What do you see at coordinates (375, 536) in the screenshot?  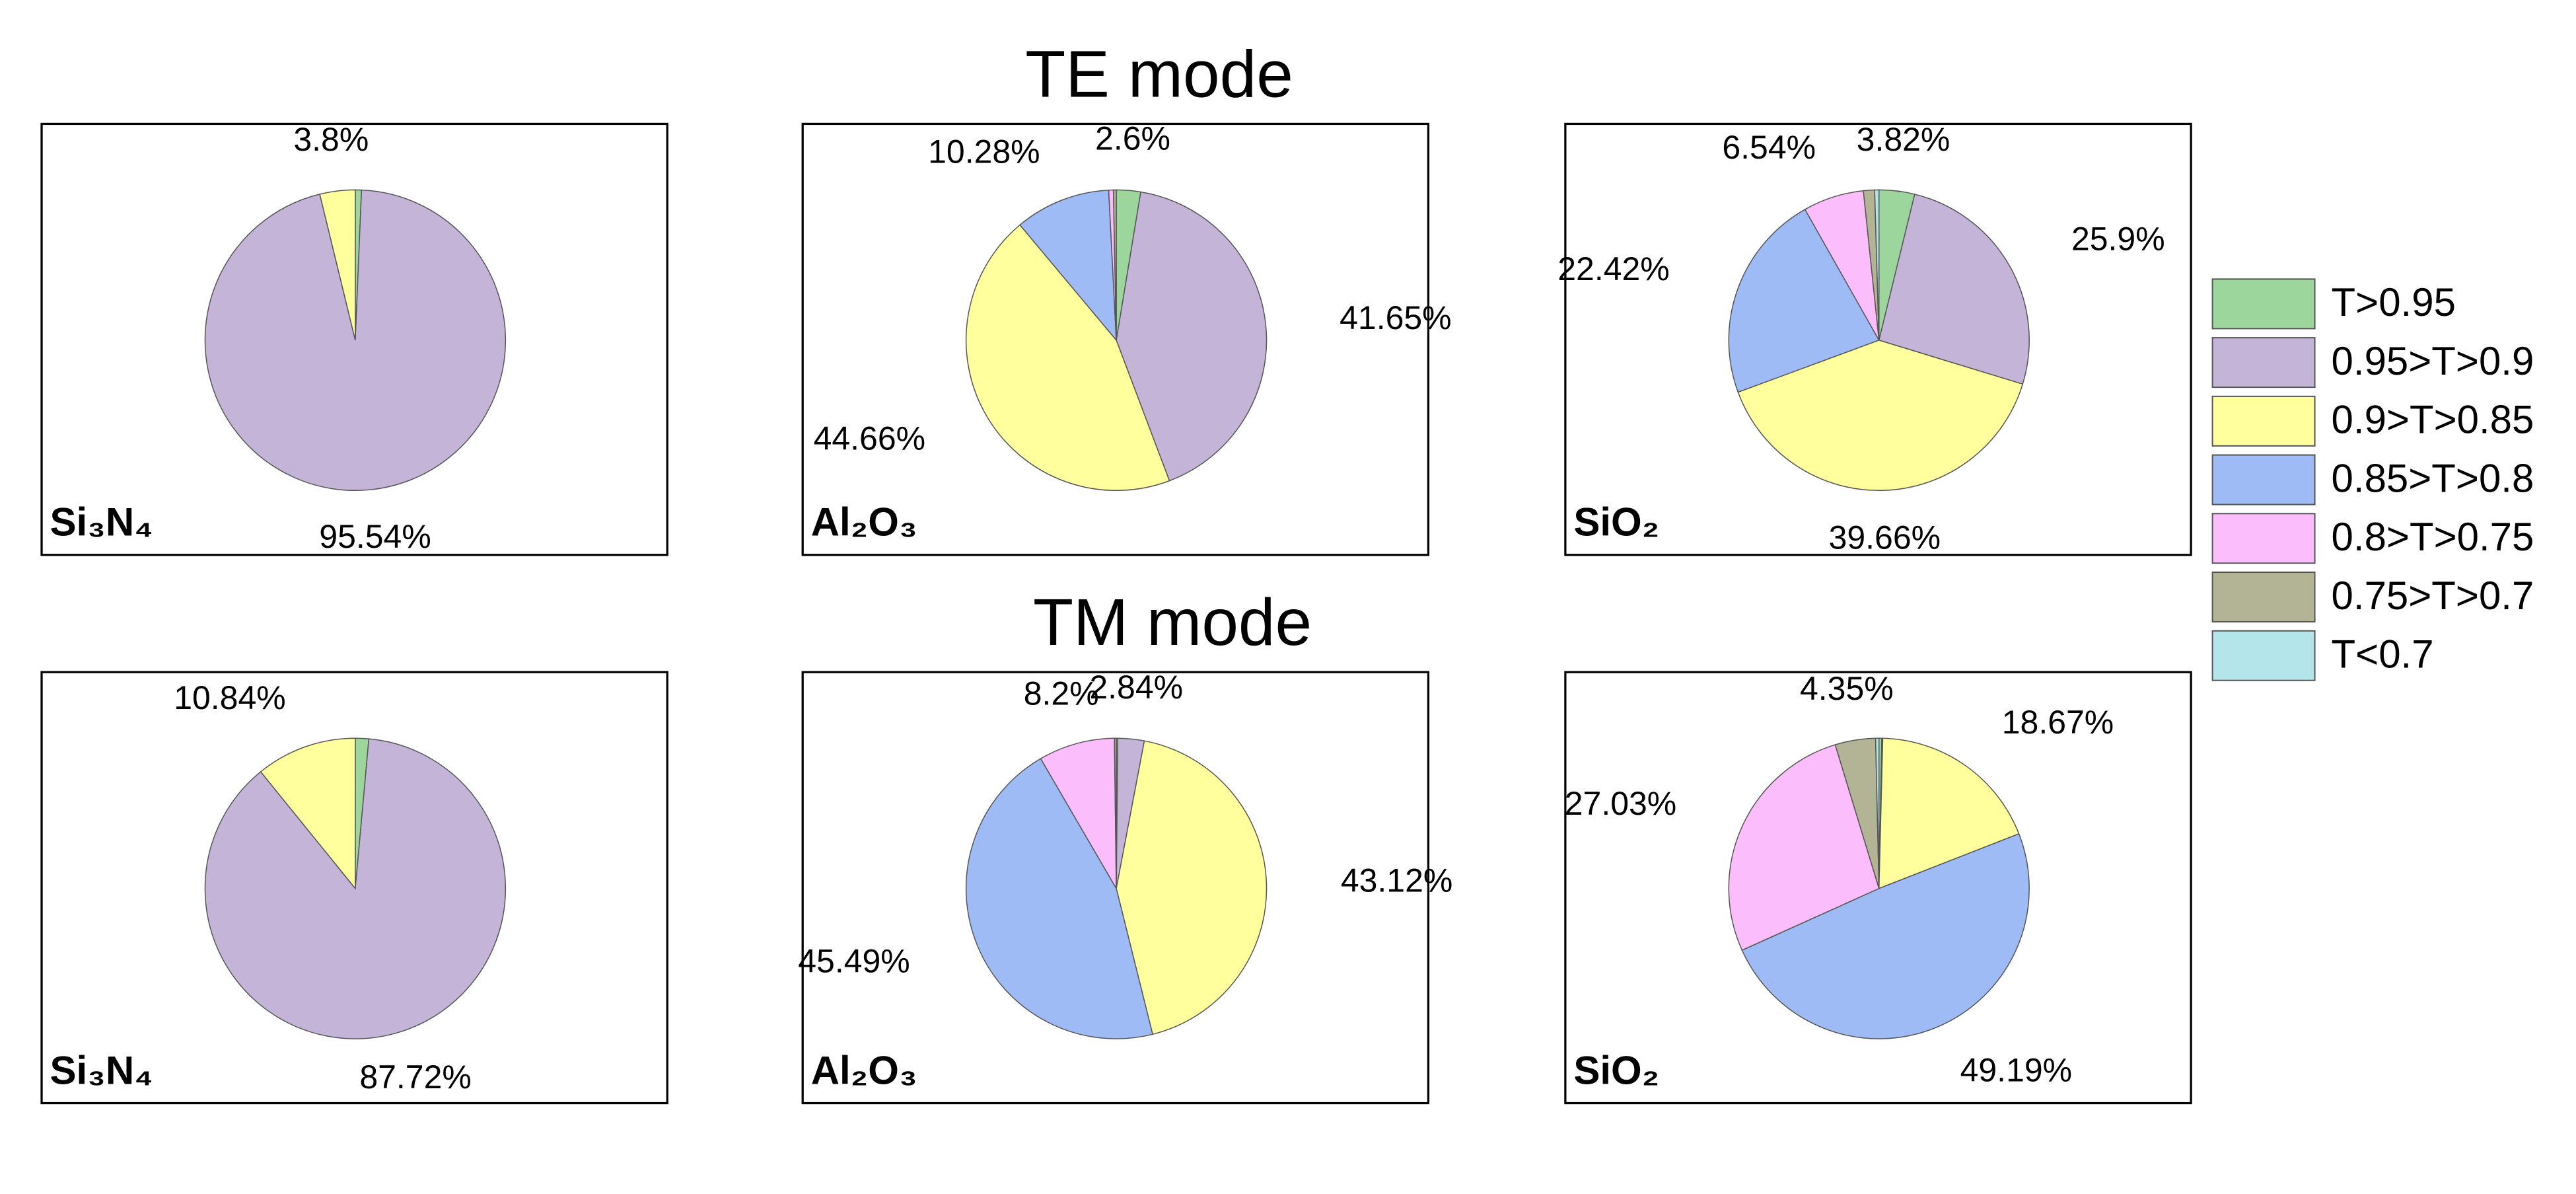 I see `data-label: 95.54%` at bounding box center [375, 536].